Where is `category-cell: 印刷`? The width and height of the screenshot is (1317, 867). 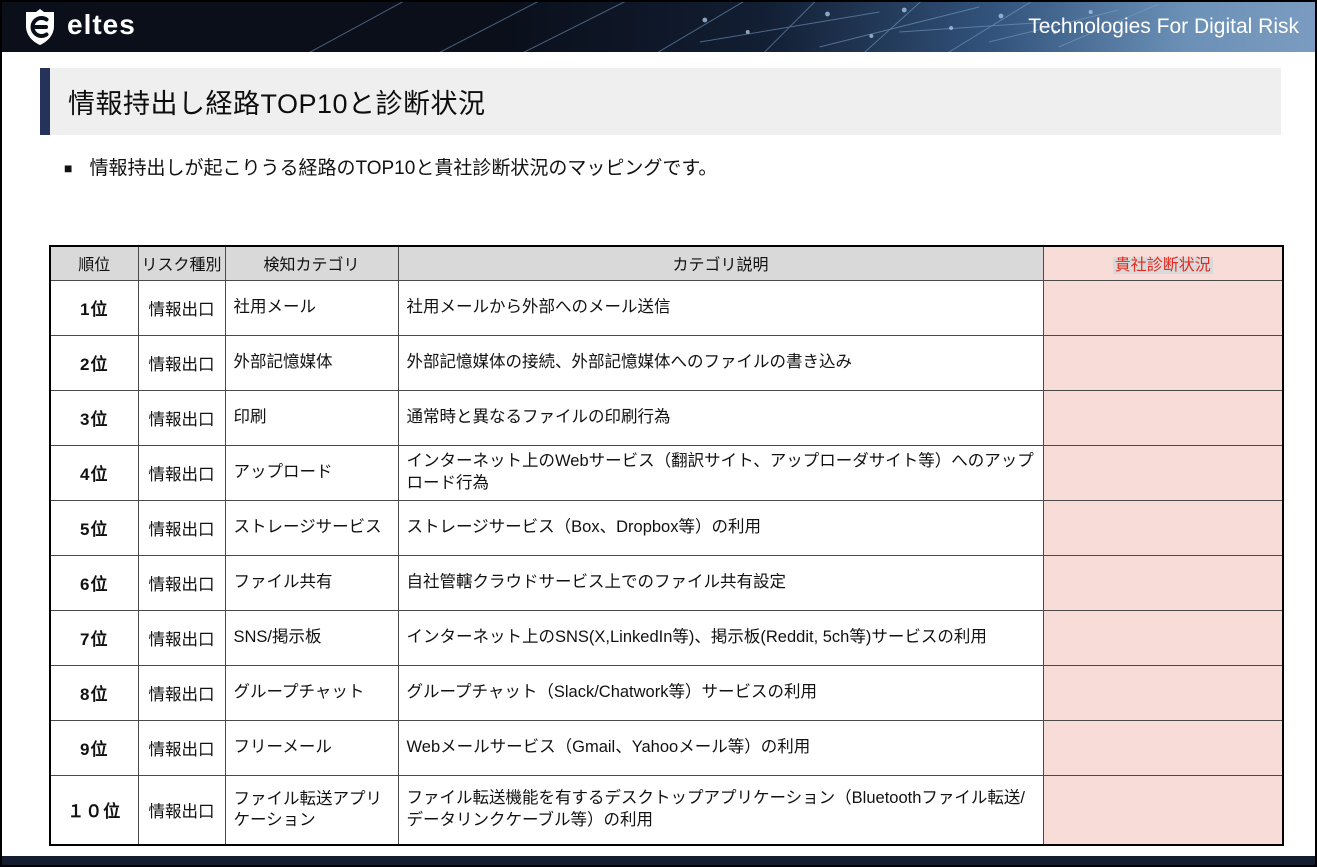
category-cell: 印刷 is located at coordinates (311, 417).